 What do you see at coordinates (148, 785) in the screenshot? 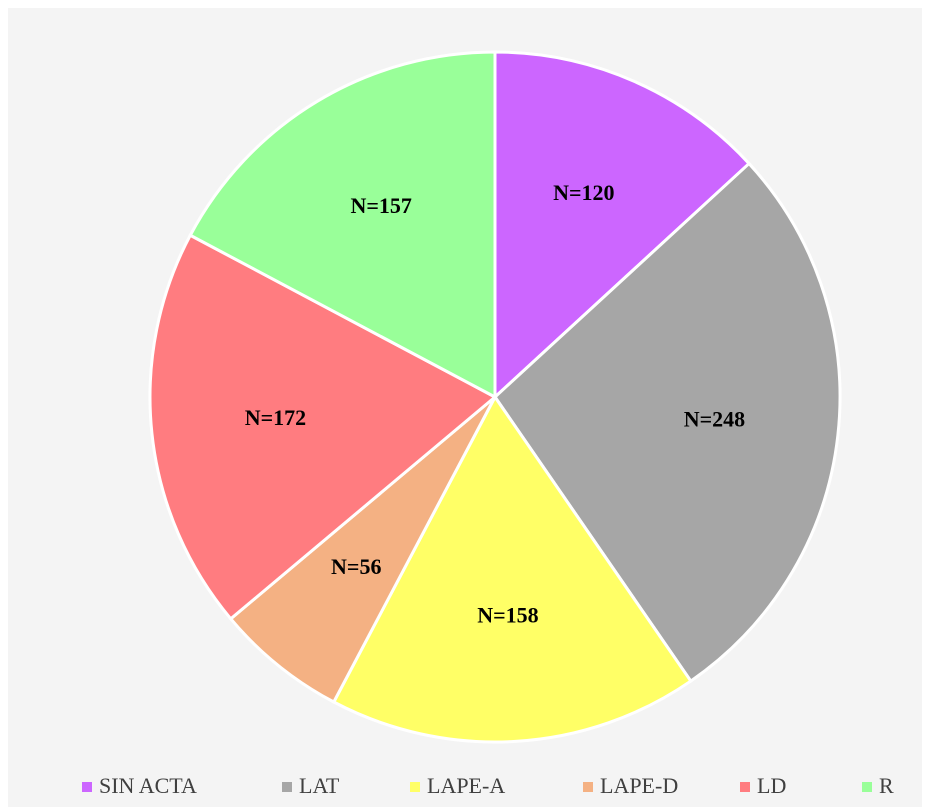
I see `legend-label: SIN ACTA` at bounding box center [148, 785].